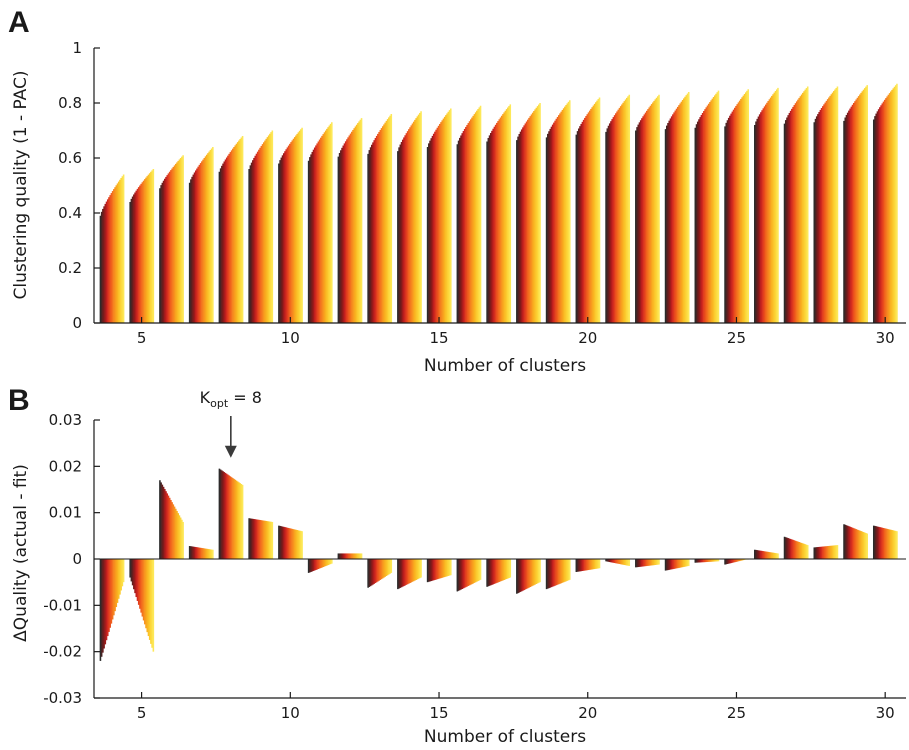  What do you see at coordinates (290, 338) in the screenshot?
I see `panel-a-xtick-label: 10` at bounding box center [290, 338].